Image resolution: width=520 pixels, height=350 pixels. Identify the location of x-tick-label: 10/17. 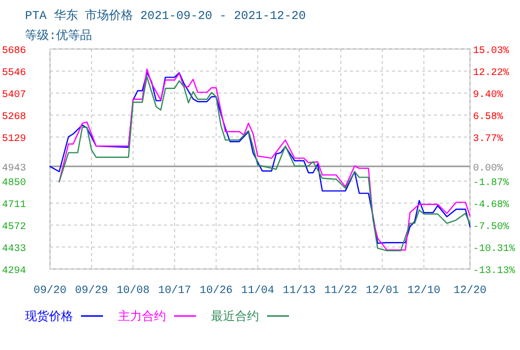
(175, 291).